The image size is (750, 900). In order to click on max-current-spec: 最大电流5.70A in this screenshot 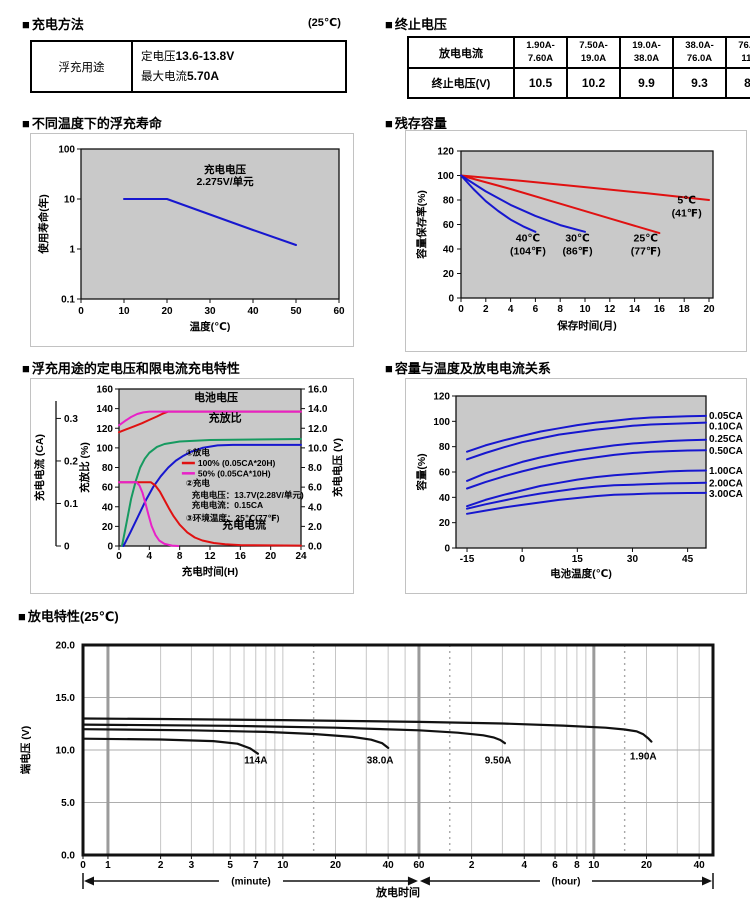, I will do `click(180, 75)`.